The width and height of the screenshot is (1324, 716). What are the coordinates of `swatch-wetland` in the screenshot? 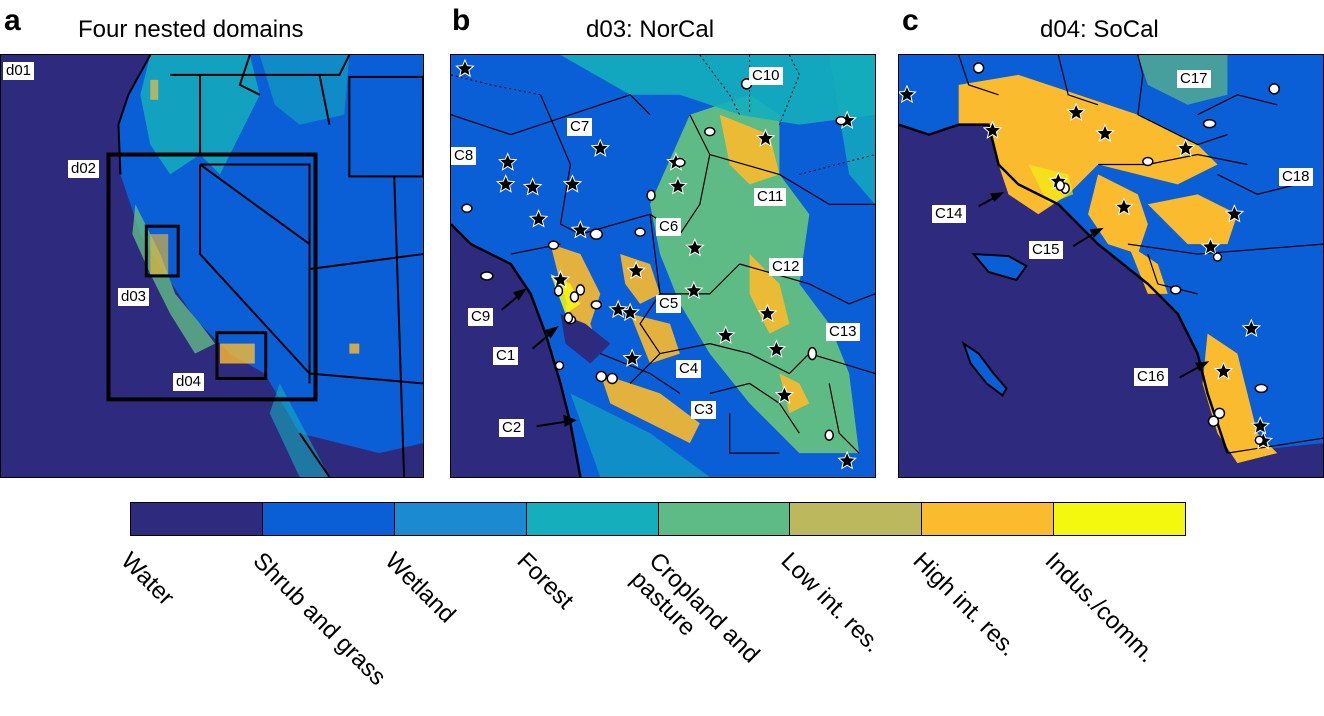 It's located at (460, 519).